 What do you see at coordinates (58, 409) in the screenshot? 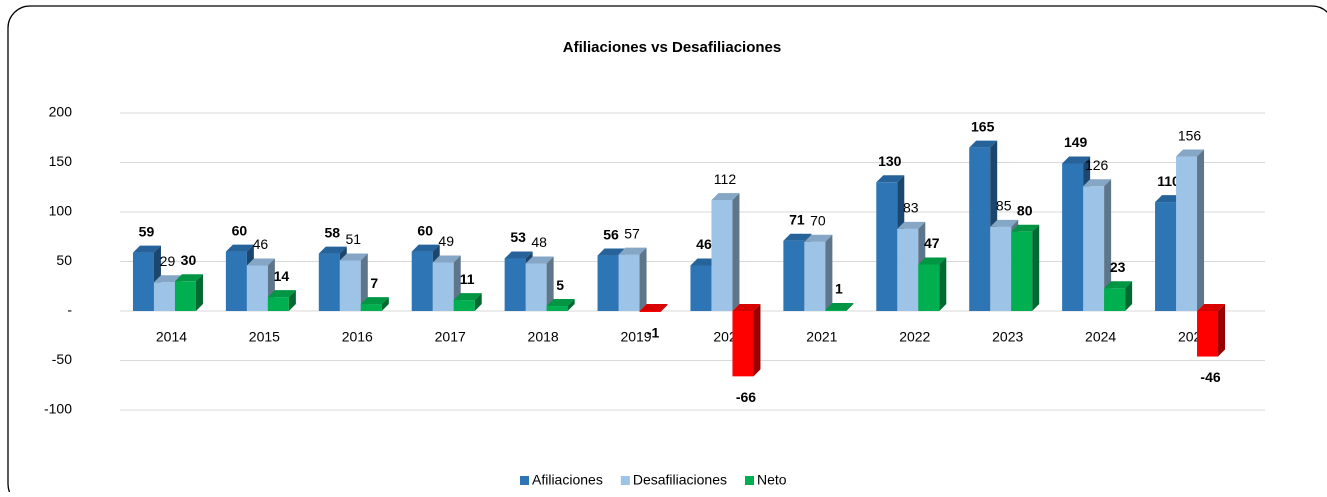
I see `y-tick-label: -100` at bounding box center [58, 409].